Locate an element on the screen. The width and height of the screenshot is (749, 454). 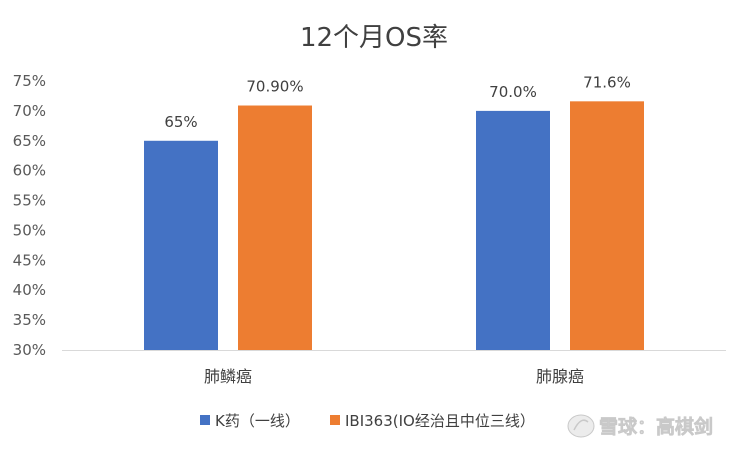
watermark: 雪球：高棋剑 is located at coordinates (640, 426).